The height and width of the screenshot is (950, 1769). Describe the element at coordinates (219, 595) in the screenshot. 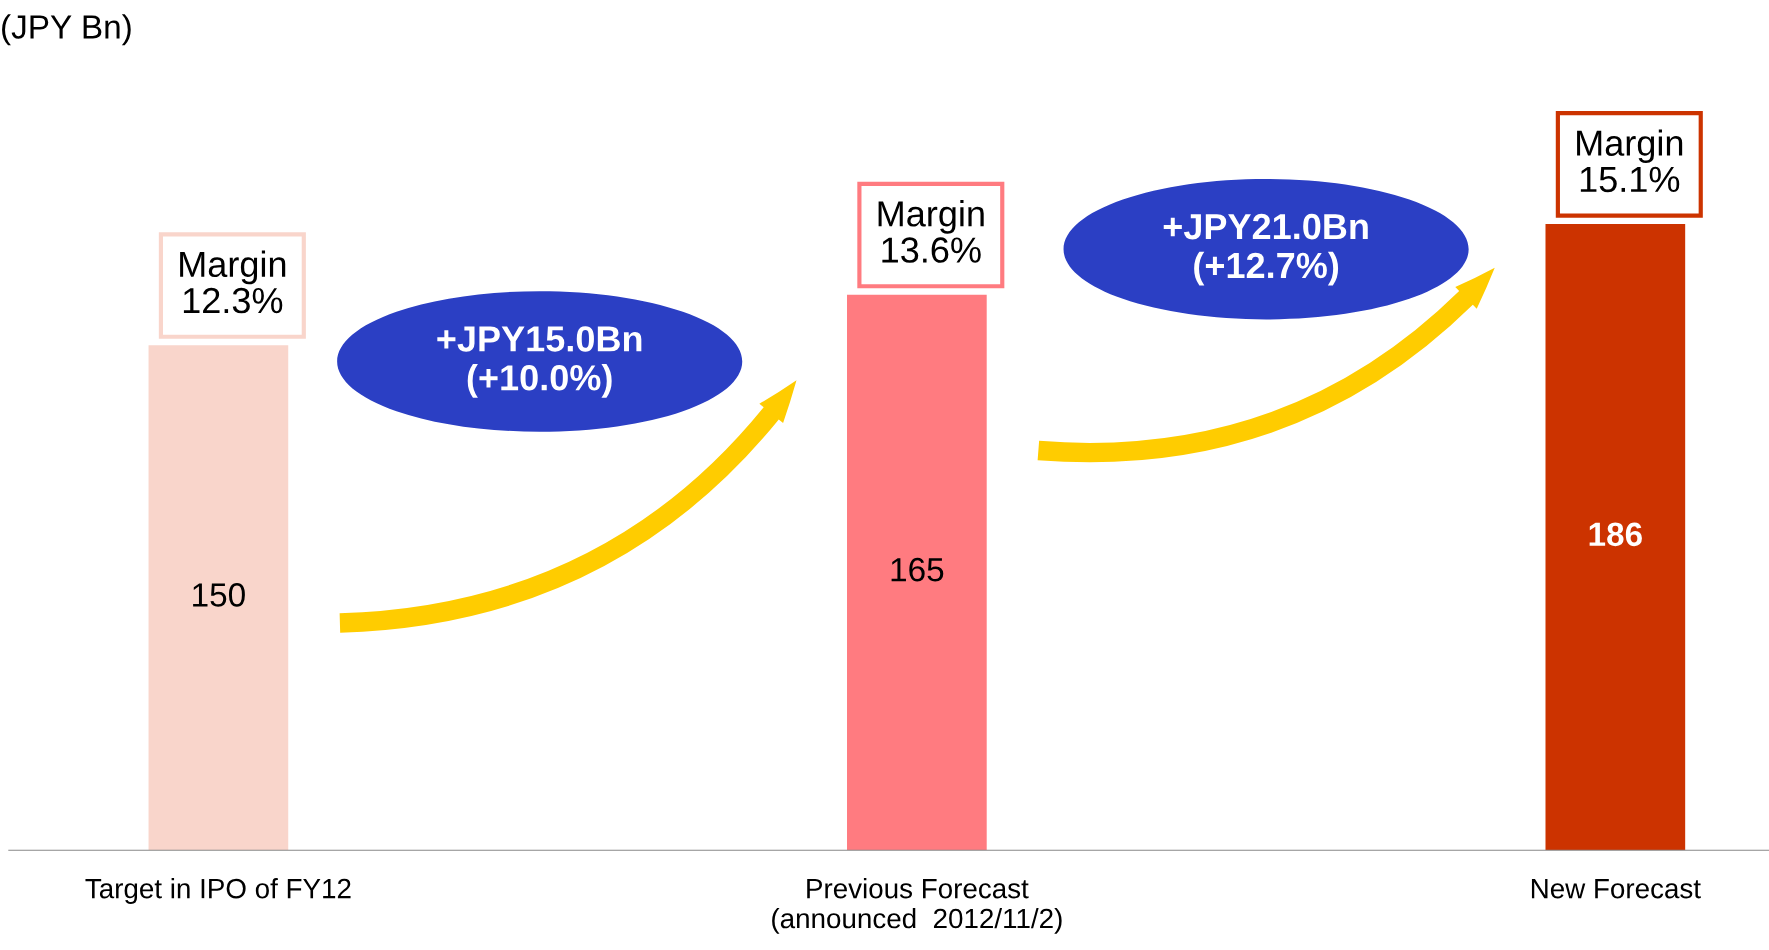

I see `data-label: 150` at that location.